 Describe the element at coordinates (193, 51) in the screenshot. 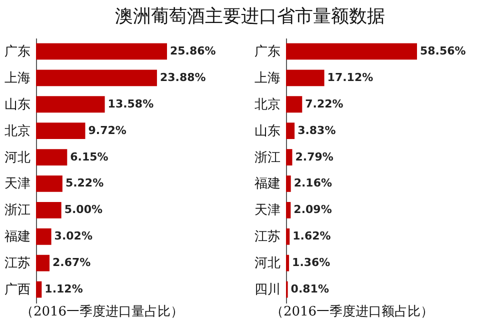

I see `data-label: 25.86%` at that location.